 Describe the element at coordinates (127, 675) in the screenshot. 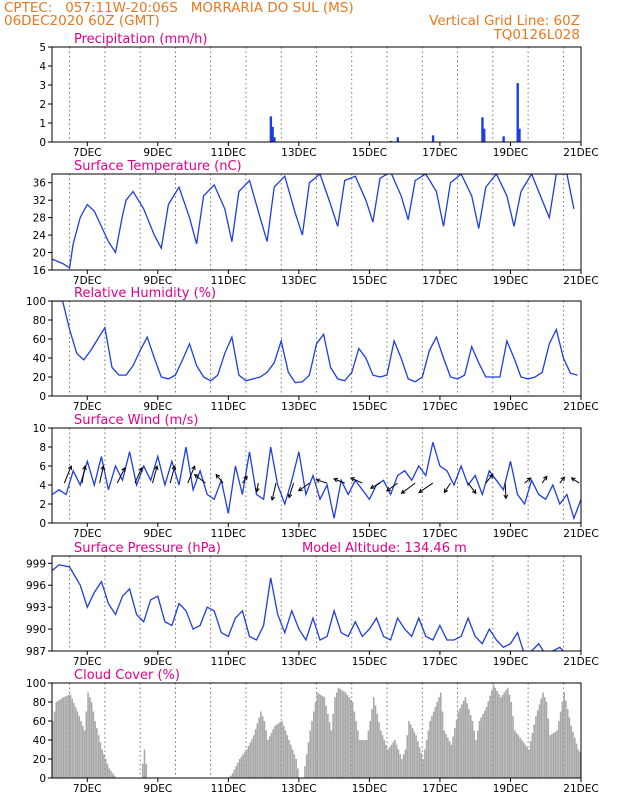

I see `cloud-title: Cloud Cover (%)` at that location.